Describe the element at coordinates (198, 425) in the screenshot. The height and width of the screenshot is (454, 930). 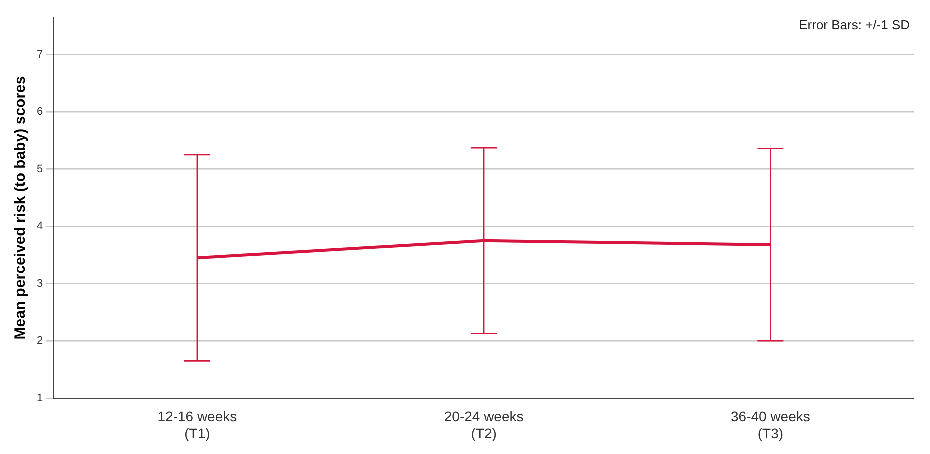
I see `x-tick-label: 12-16 weeks (T1)` at that location.